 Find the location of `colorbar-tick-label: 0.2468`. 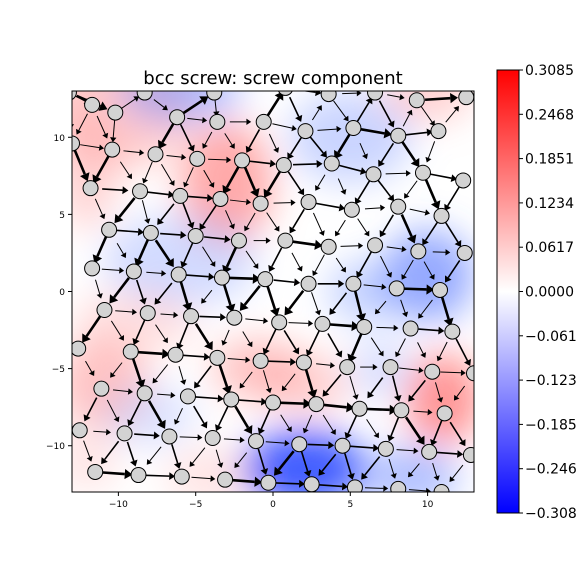

colorbar-tick-label: 0.2468 is located at coordinates (549, 115).